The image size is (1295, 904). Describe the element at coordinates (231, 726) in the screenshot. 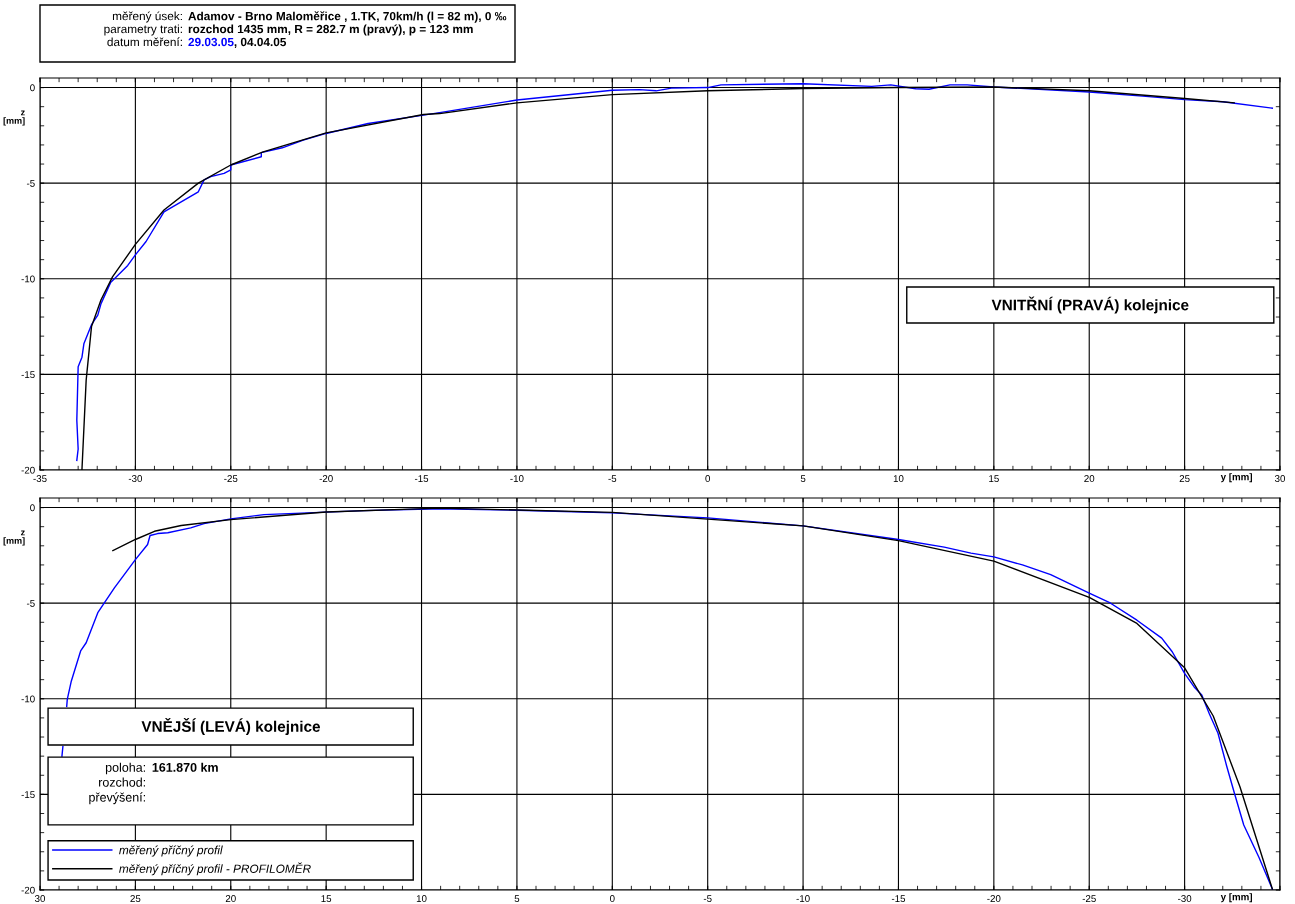

I see `annotation: VNĚJŠÍ (LEVÁ) kolejnice` at that location.